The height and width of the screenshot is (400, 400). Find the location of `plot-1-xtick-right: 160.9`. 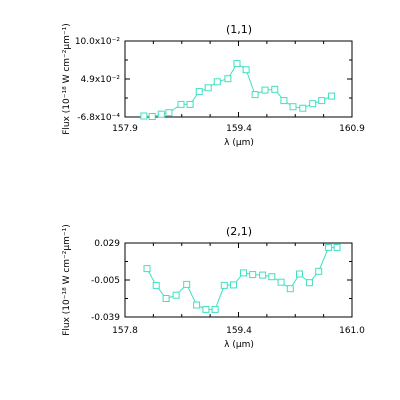

plot-1-xtick-right: 160.9 is located at coordinates (352, 129).